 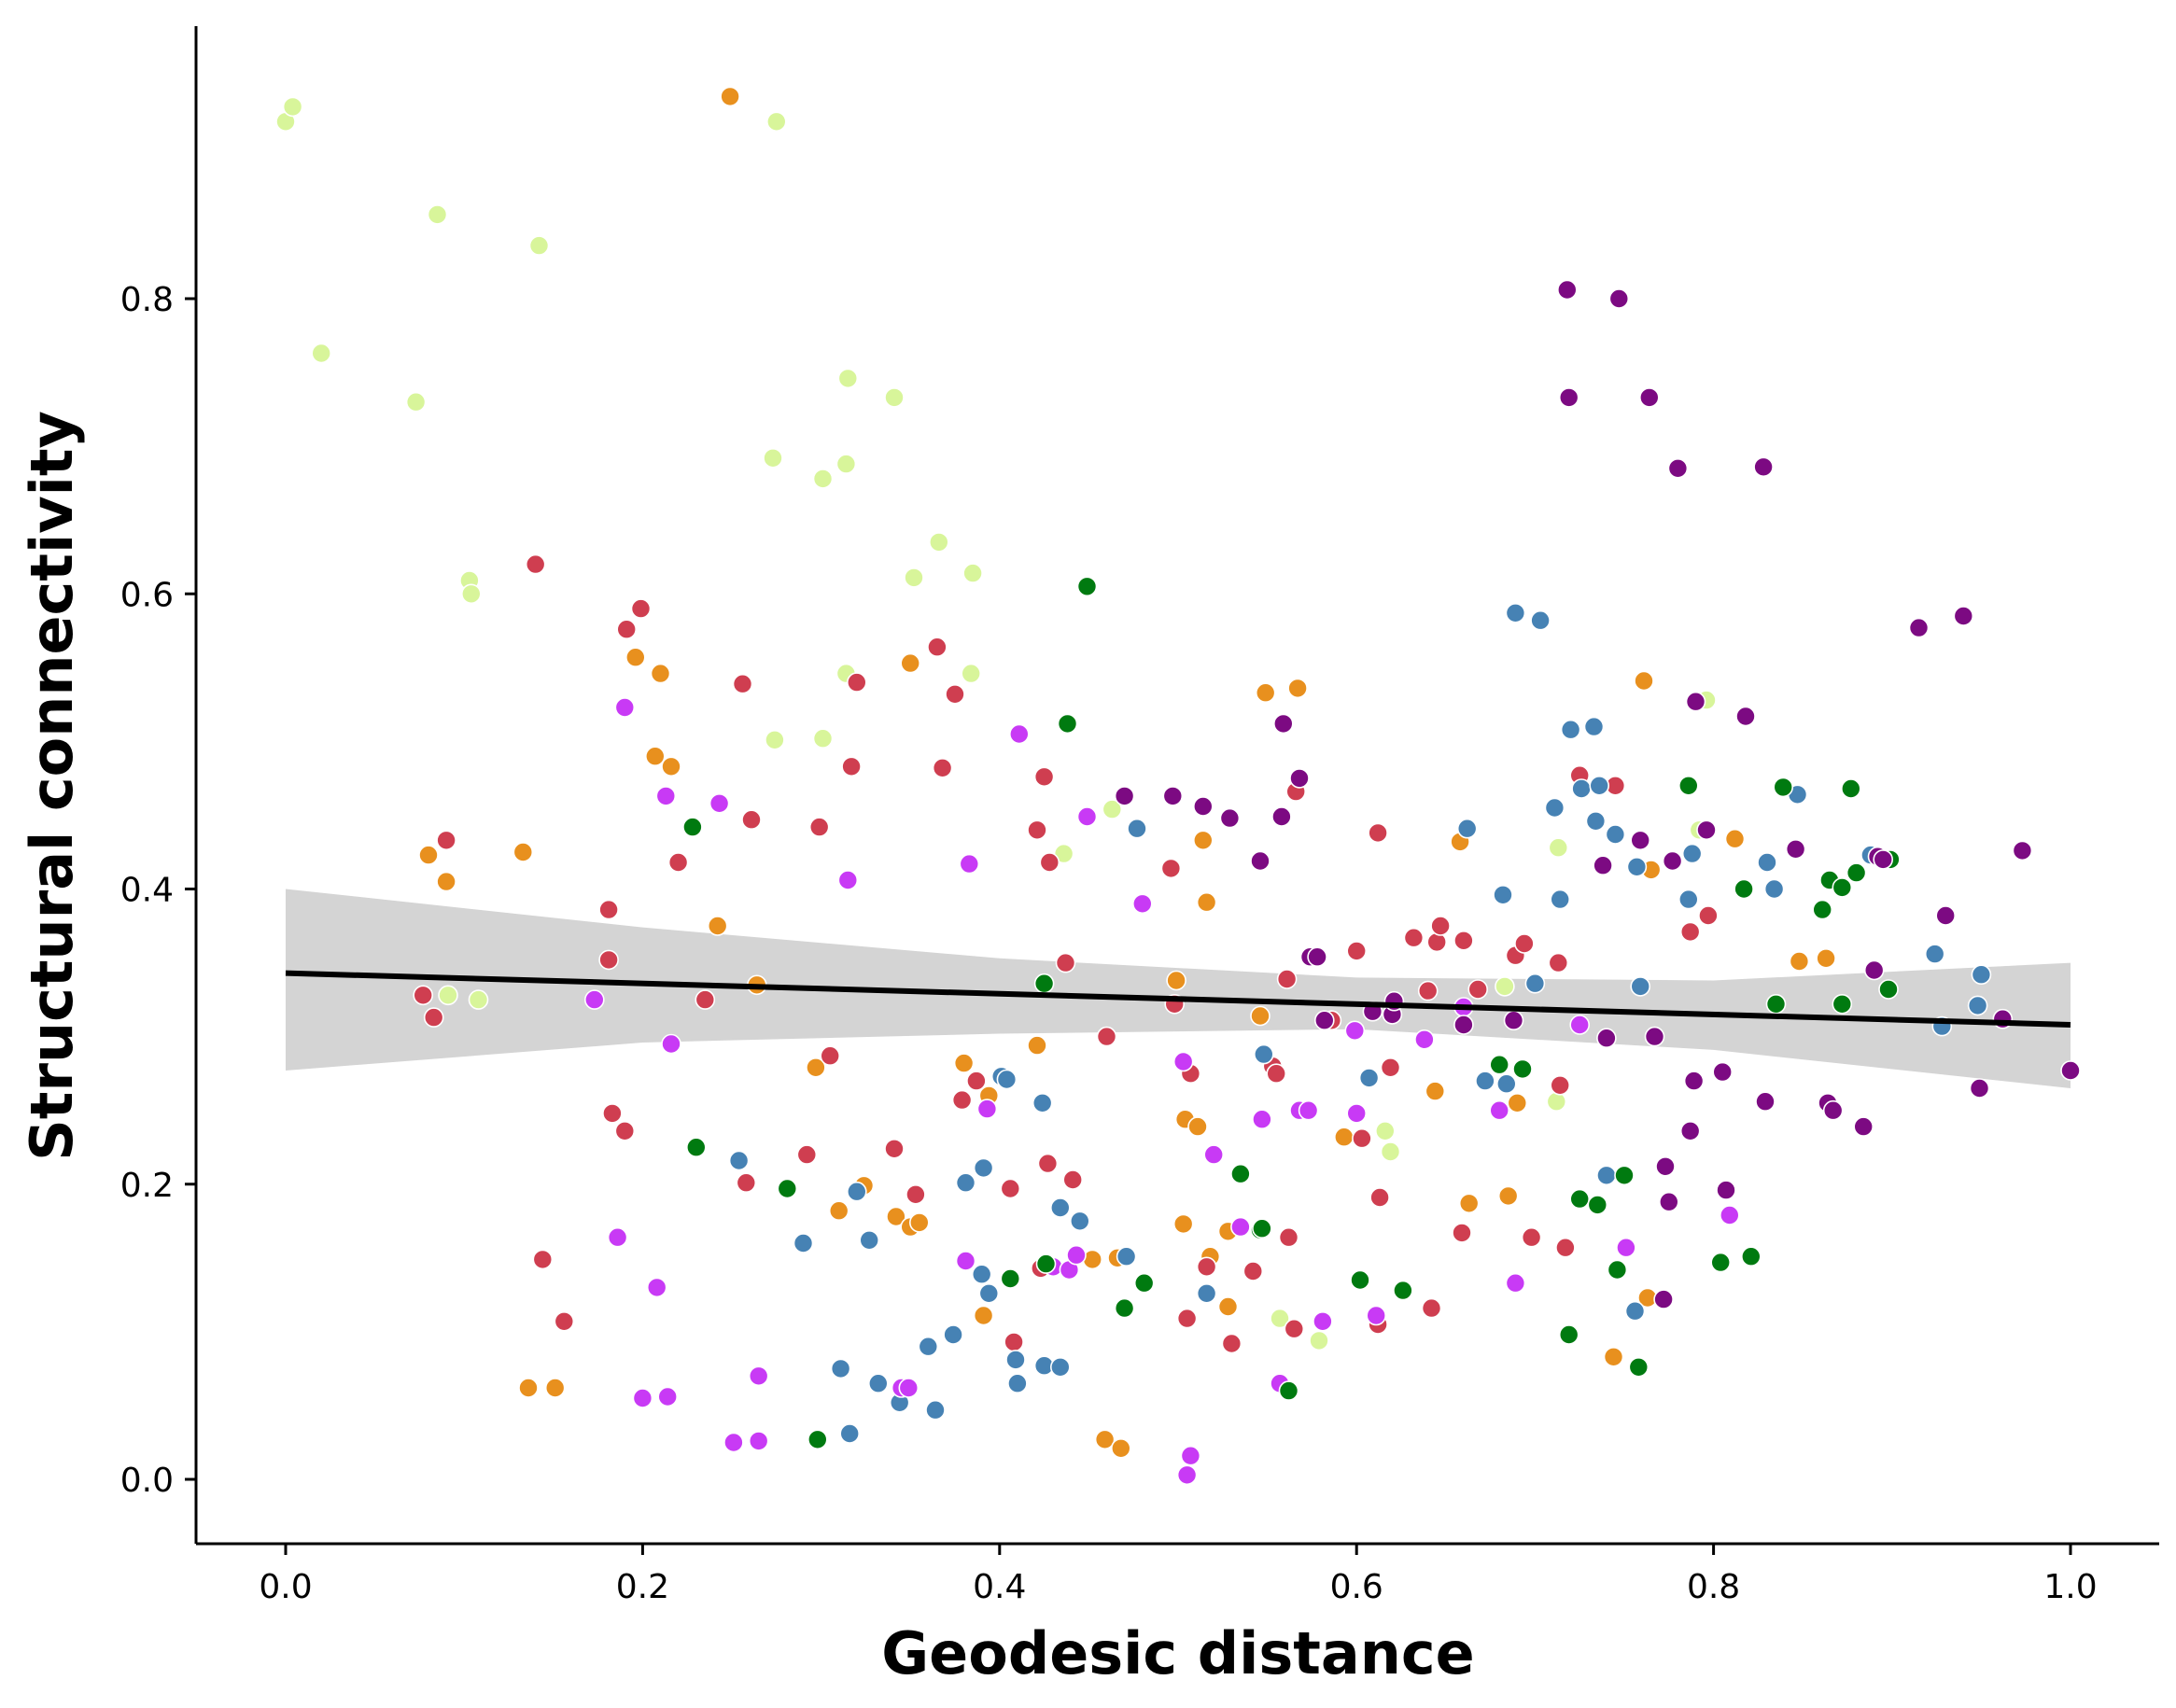 I want to click on x-tick-label: 0.6, so click(x=1356, y=1587).